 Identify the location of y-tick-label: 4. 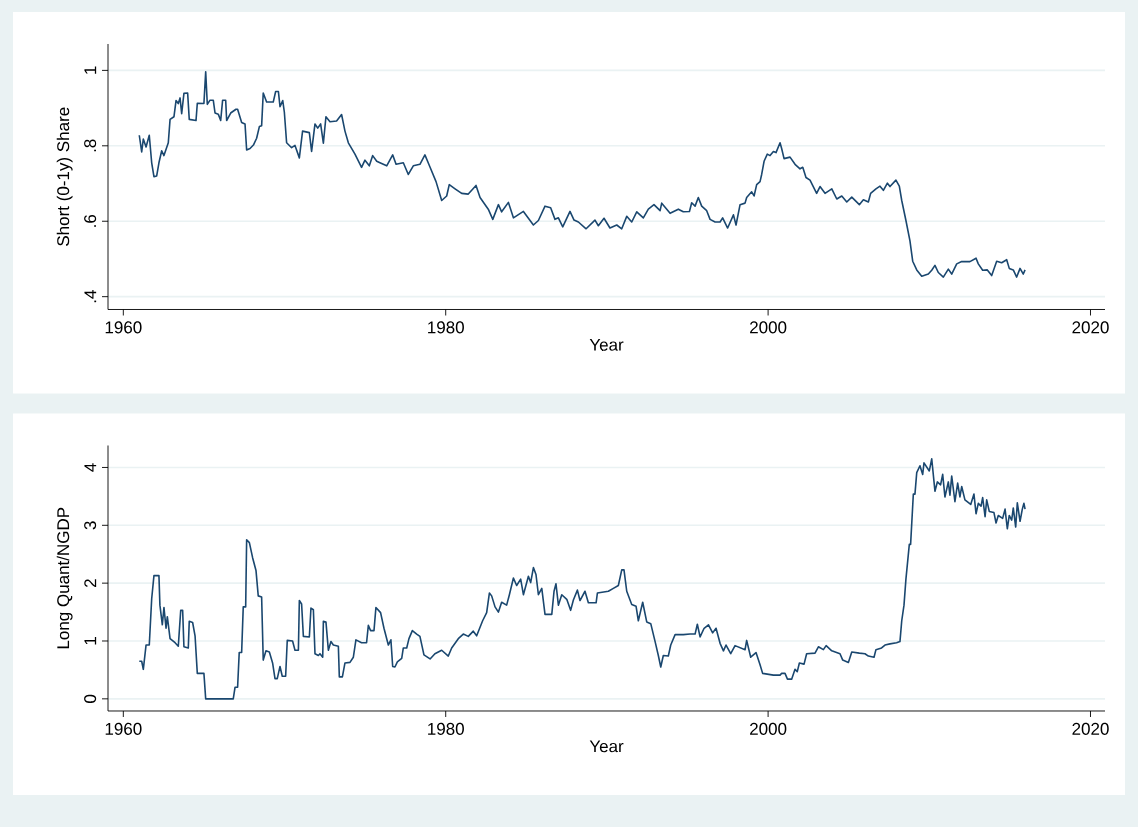
(90, 467).